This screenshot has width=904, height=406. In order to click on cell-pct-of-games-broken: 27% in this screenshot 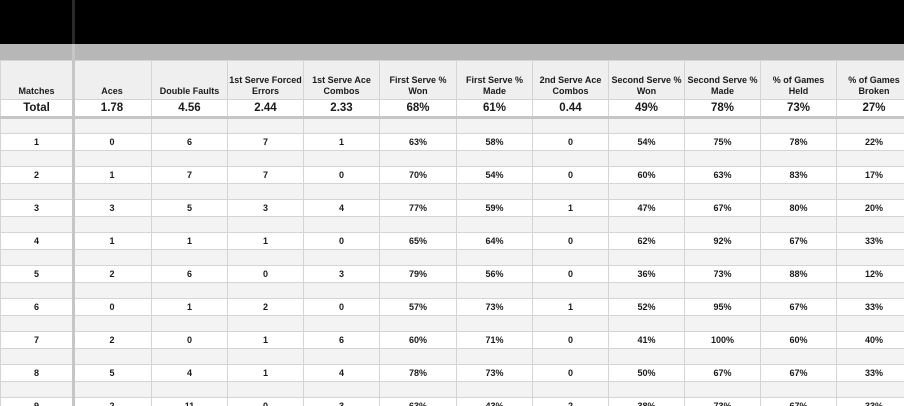, I will do `click(870, 109)`.